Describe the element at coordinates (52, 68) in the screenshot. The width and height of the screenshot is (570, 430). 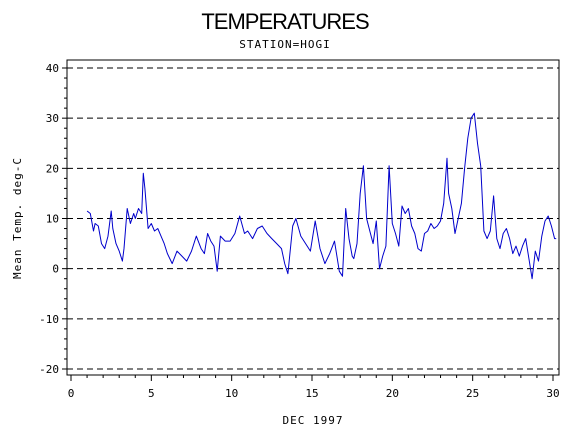
I see `y-tick-label: 40` at that location.